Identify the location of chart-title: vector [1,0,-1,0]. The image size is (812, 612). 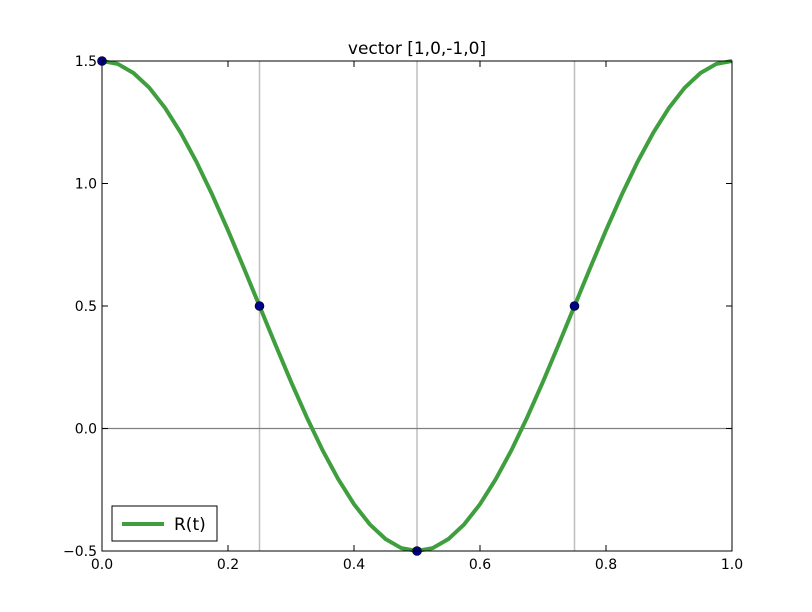
(417, 49).